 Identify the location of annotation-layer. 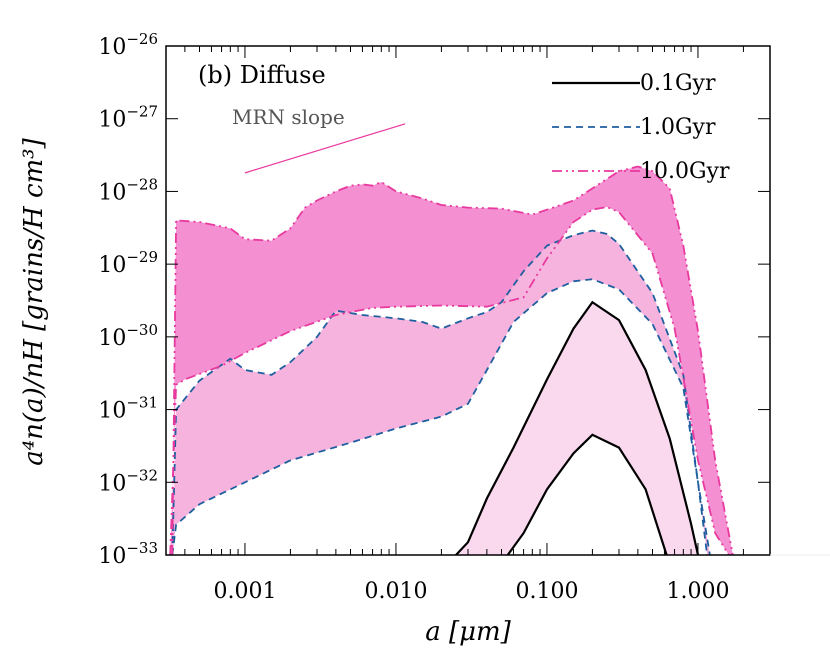
(325, 148).